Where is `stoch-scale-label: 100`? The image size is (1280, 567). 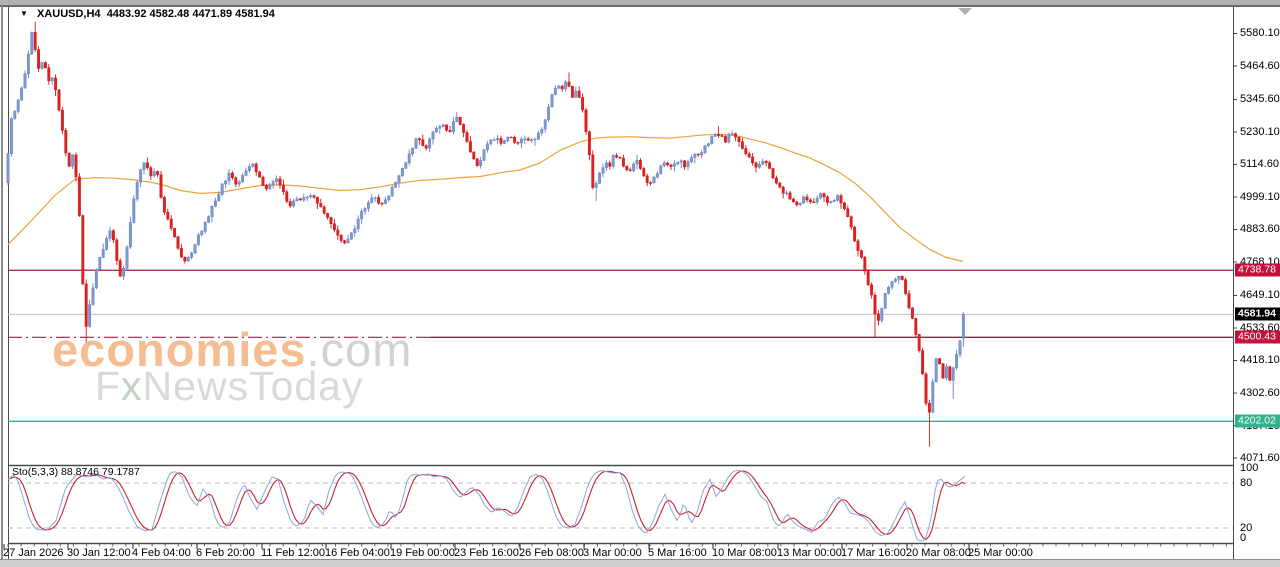 stoch-scale-label: 100 is located at coordinates (1249, 468).